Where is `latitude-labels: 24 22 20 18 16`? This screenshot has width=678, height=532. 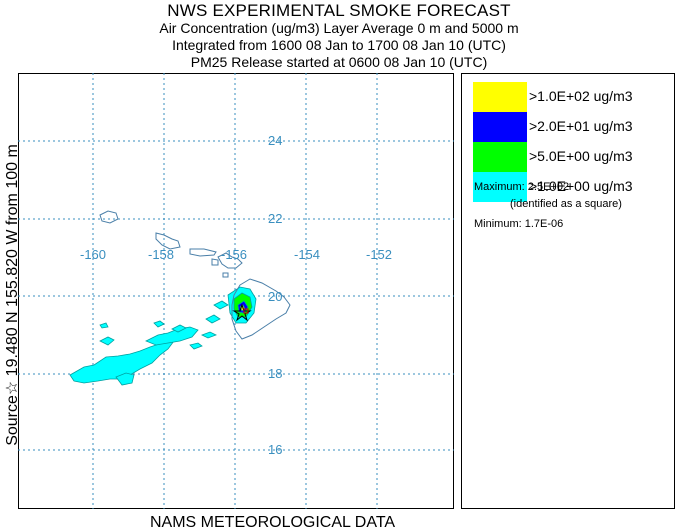
latitude-labels: 24 22 20 18 16 is located at coordinates (275, 295).